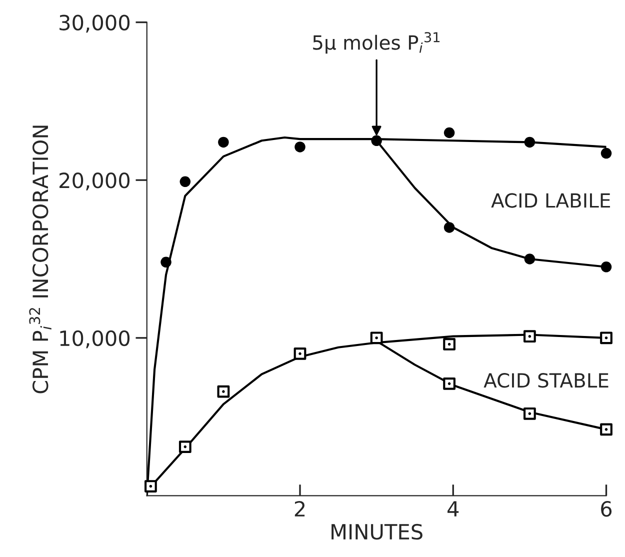 The image size is (625, 557). Describe the element at coordinates (95, 23) in the screenshot. I see `y-tick-label: 30,000` at that location.